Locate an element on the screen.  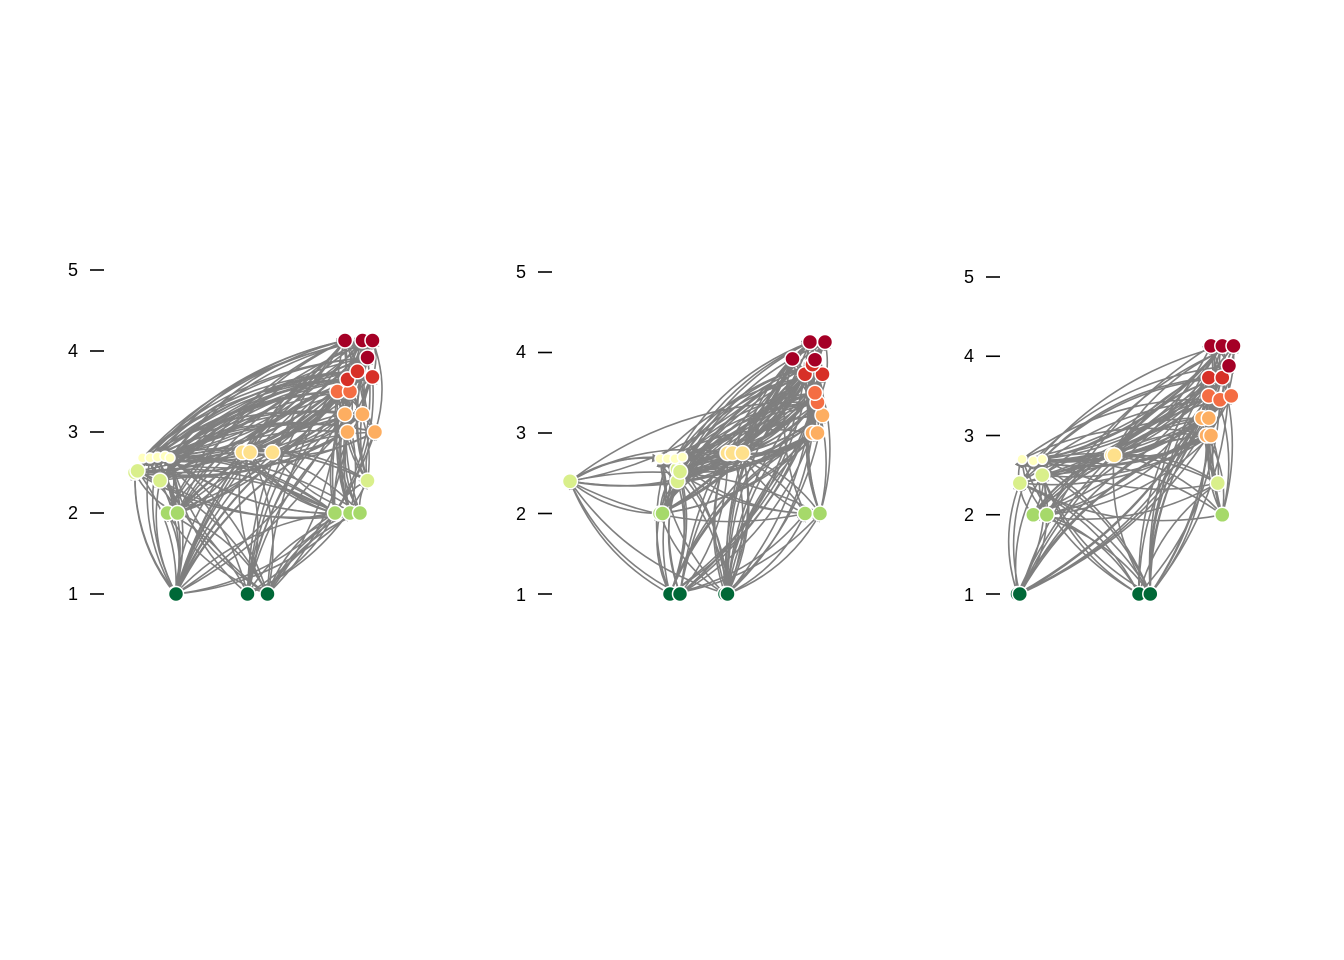
y-tick-label: 1 is located at coordinates (969, 595).